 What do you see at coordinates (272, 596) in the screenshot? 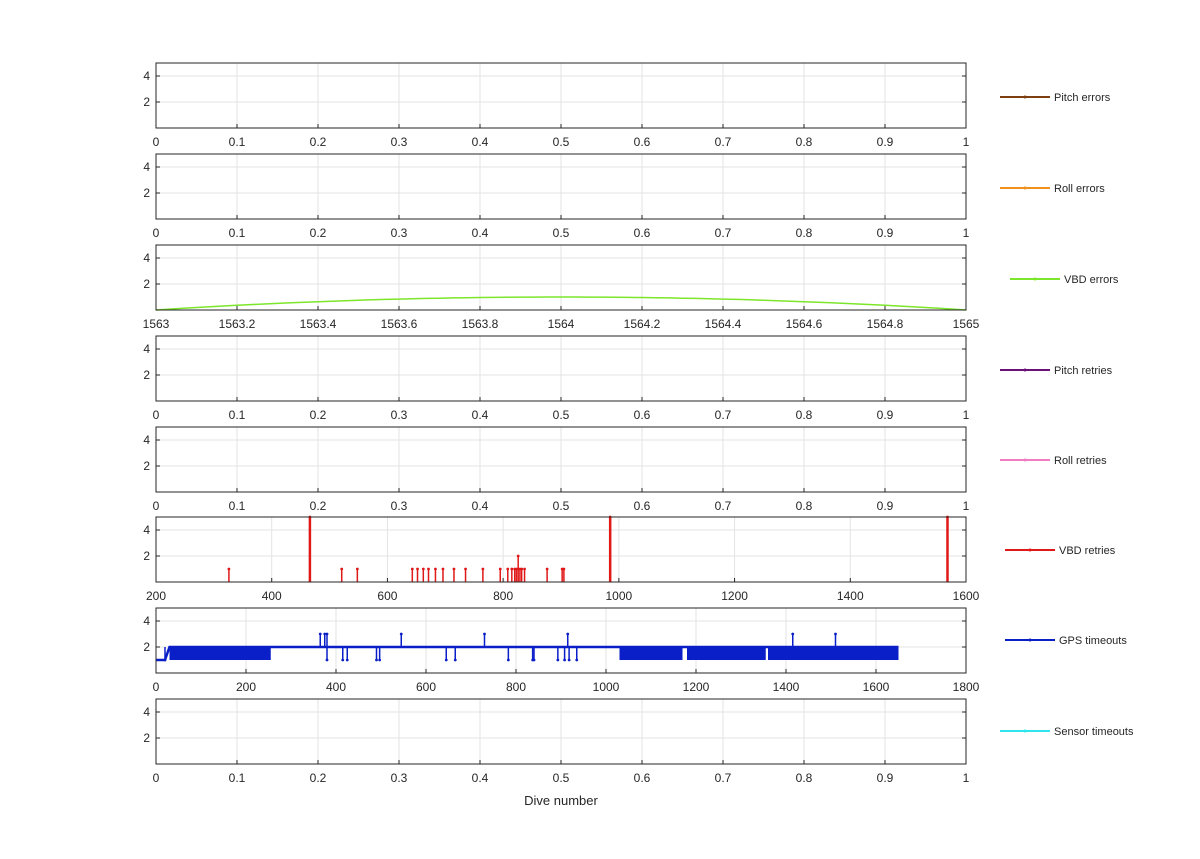
I see `x-tick-label: 400` at bounding box center [272, 596].